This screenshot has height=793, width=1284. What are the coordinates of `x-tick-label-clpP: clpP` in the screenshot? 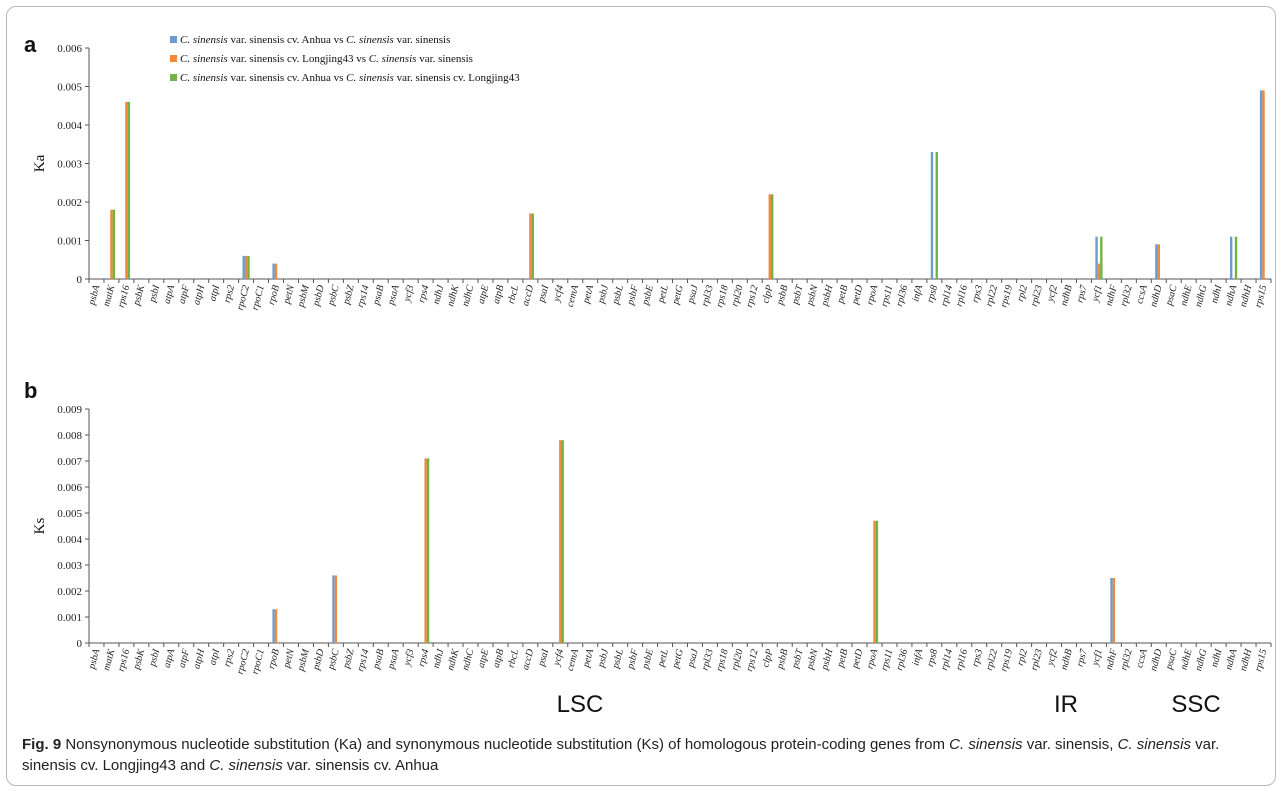 It's located at (767, 294).